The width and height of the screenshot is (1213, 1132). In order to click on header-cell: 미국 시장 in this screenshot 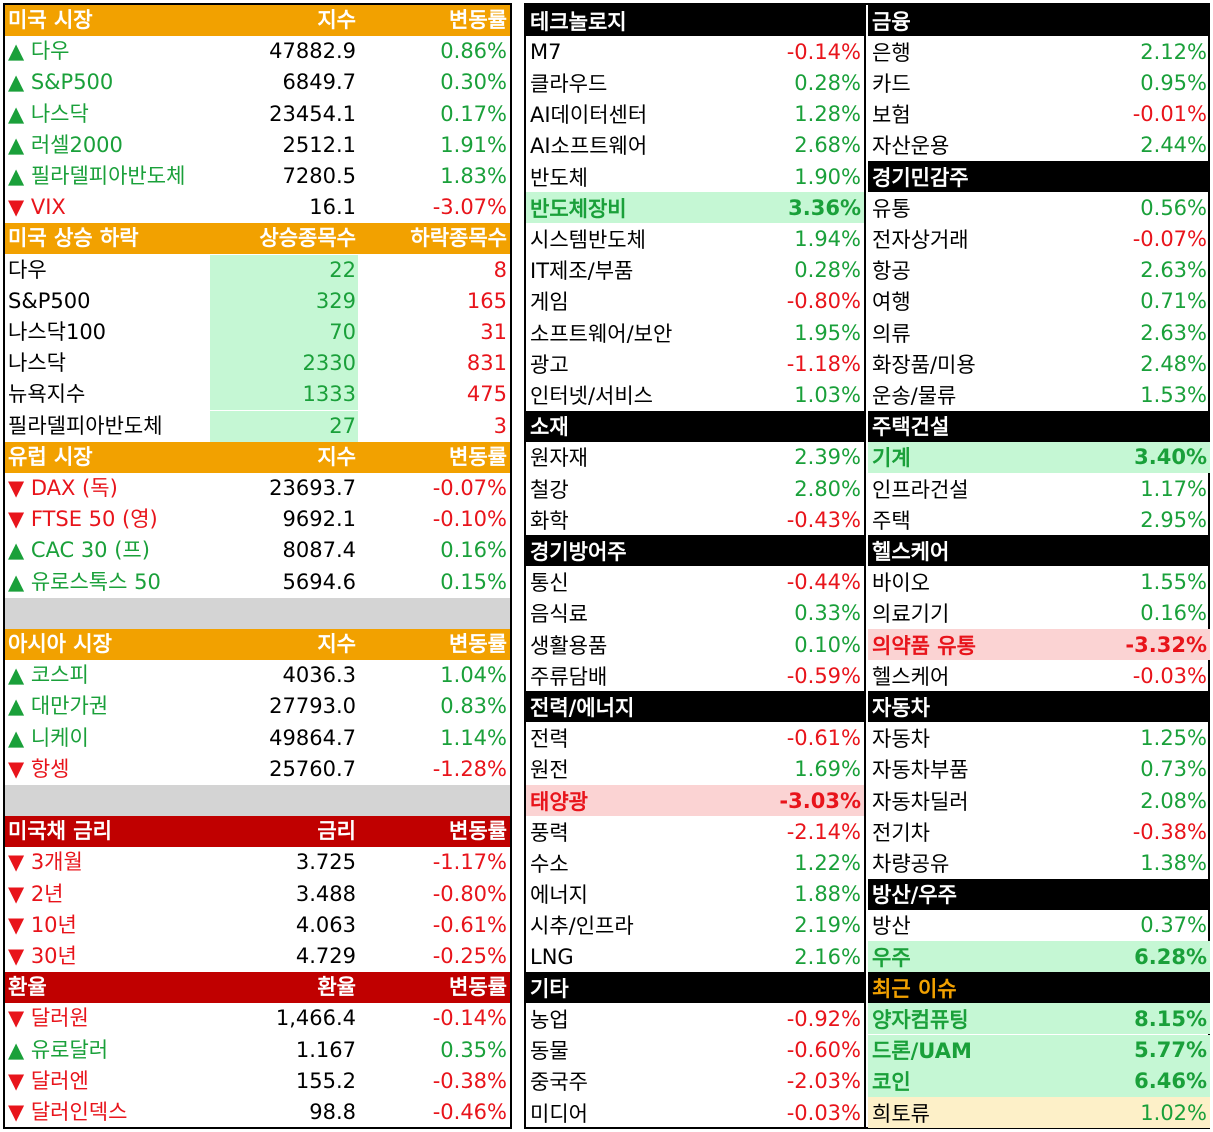, I will do `click(50, 20)`.